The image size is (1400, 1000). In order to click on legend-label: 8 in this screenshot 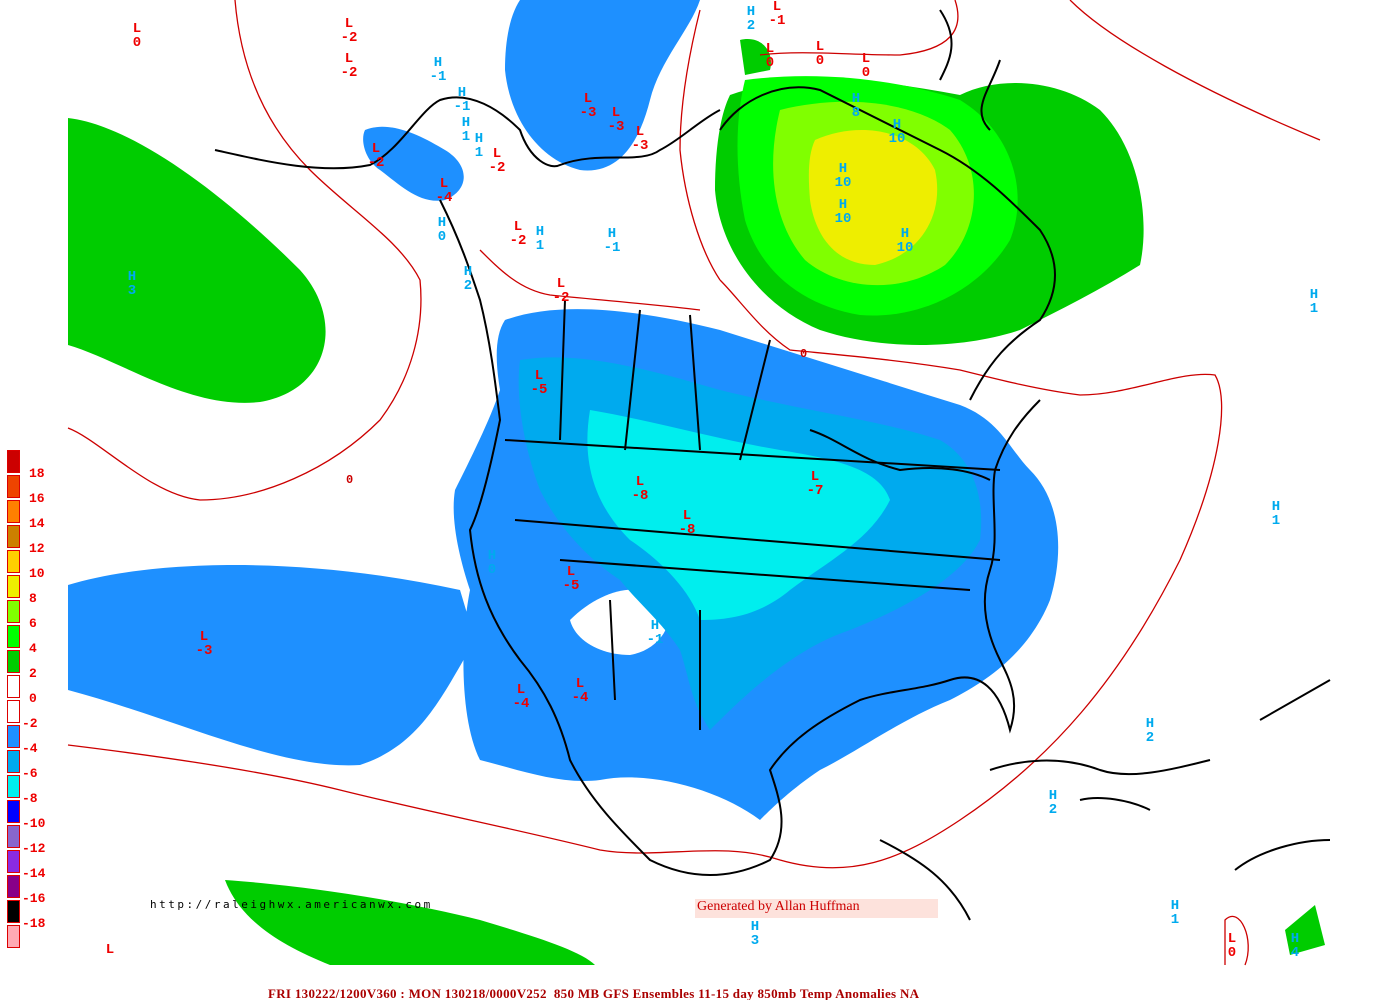, I will do `click(33, 598)`.